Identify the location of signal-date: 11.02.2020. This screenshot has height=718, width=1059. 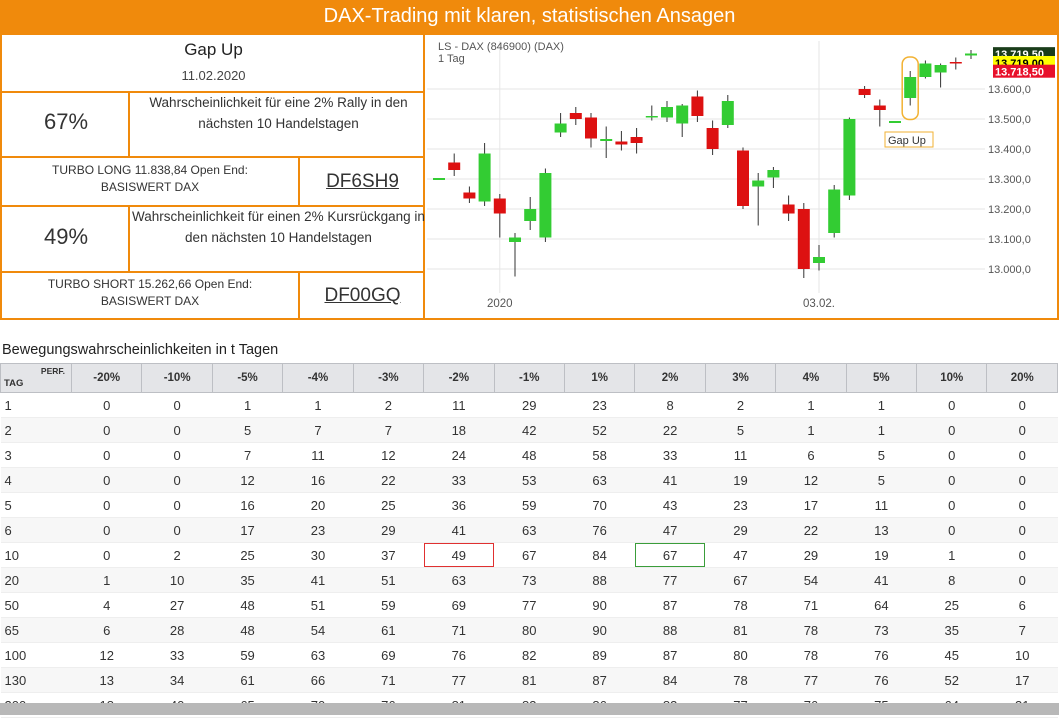
(213, 75).